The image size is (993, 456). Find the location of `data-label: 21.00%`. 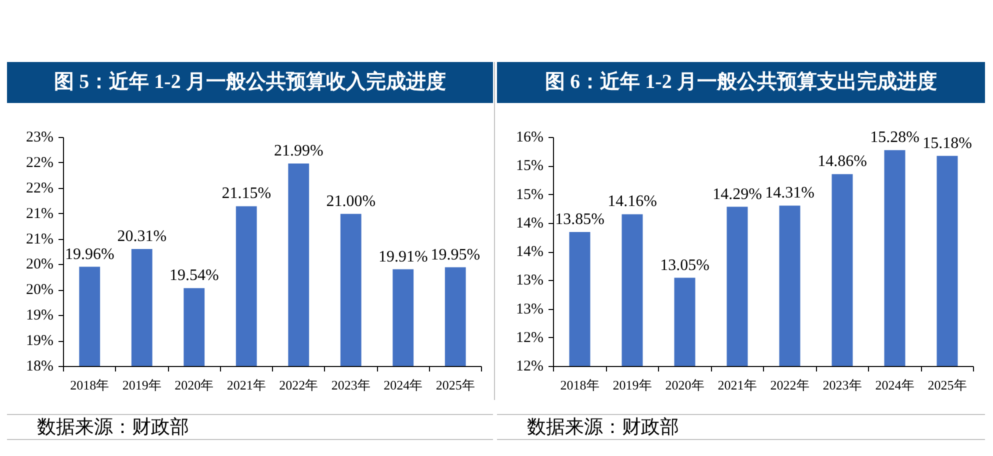

data-label: 21.00% is located at coordinates (351, 201).